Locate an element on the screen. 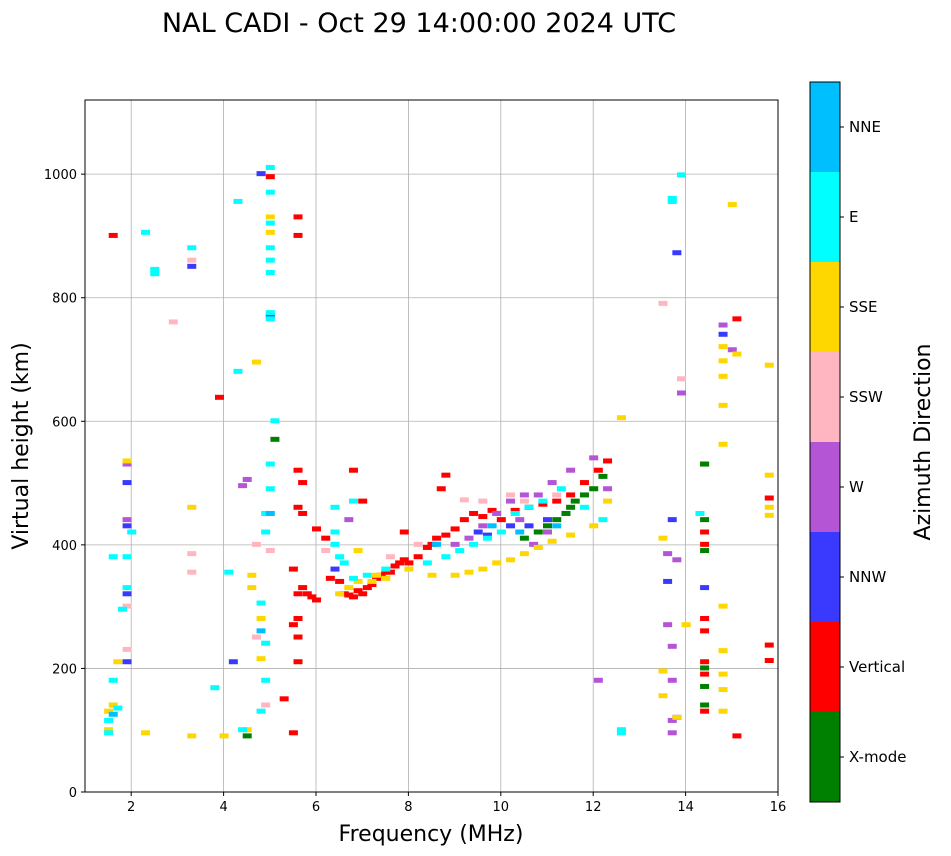 The height and width of the screenshot is (856, 951). x-tick-label: 4 is located at coordinates (223, 807).